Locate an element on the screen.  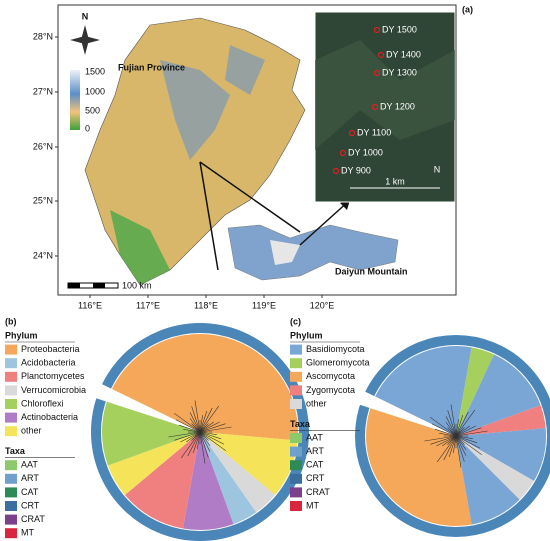
panel-label: (a) is located at coordinates (467, 9).